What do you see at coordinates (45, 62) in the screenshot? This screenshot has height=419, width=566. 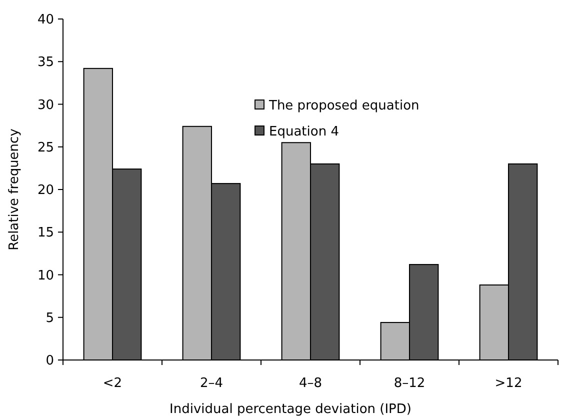 I see `y-tick-label: 35` at bounding box center [45, 62].